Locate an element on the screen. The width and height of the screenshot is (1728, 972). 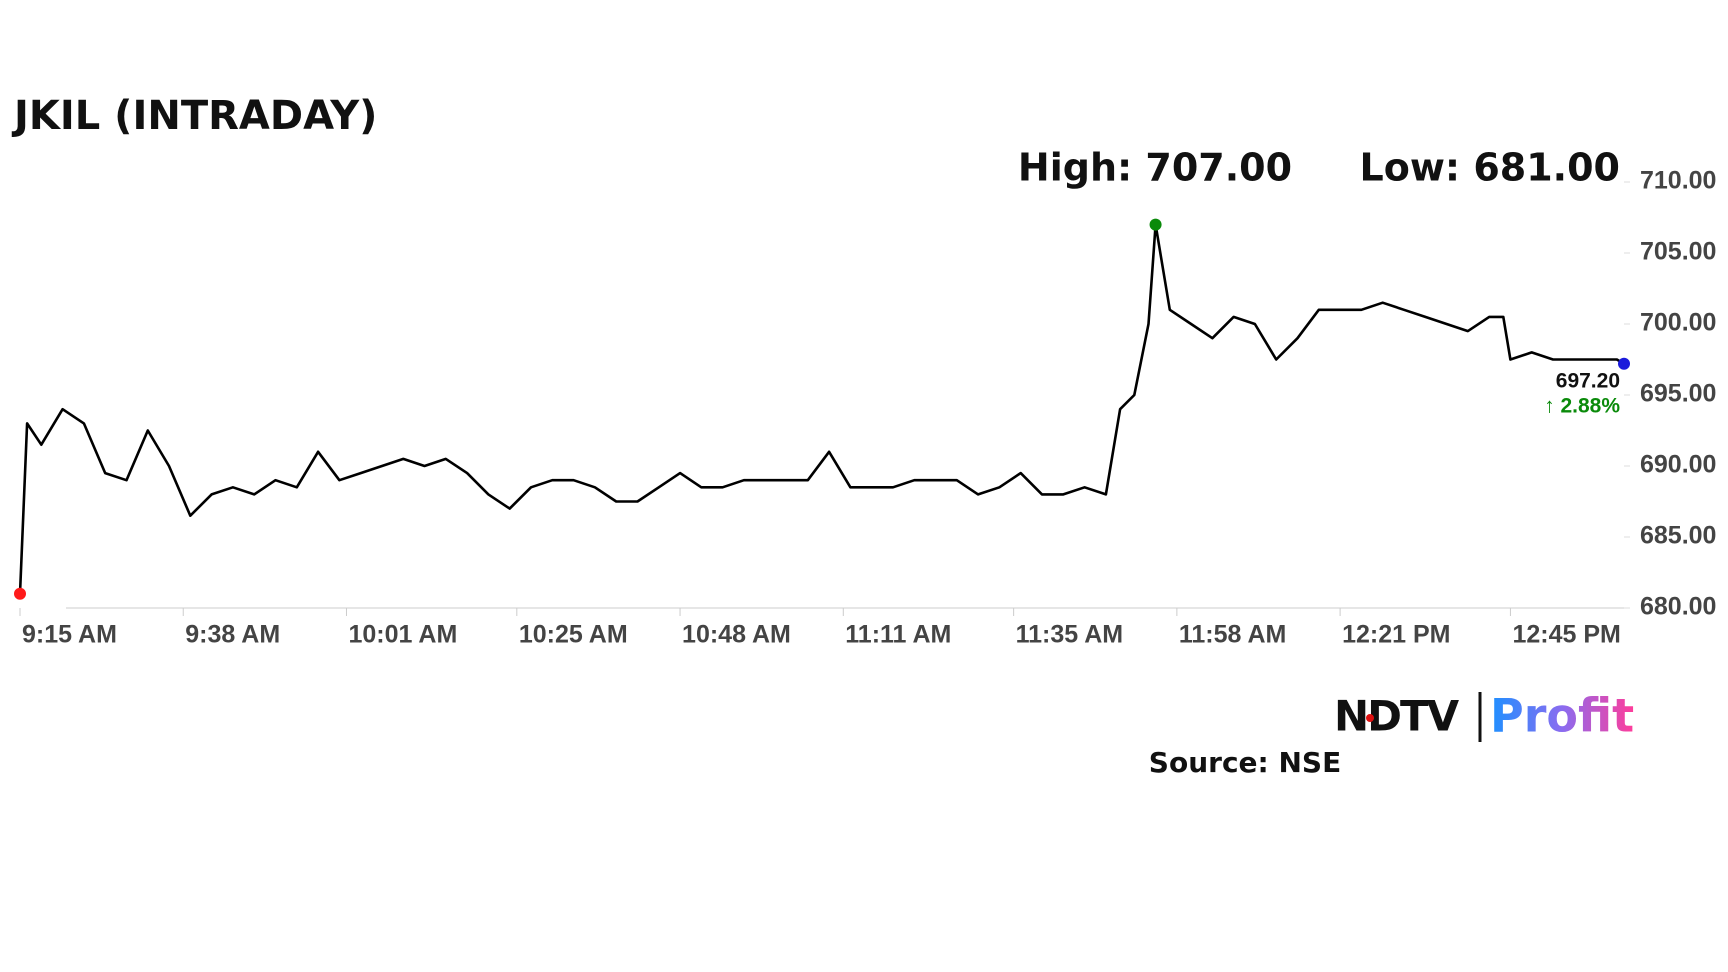
y-tick-label: 685.00 is located at coordinates (1678, 536).